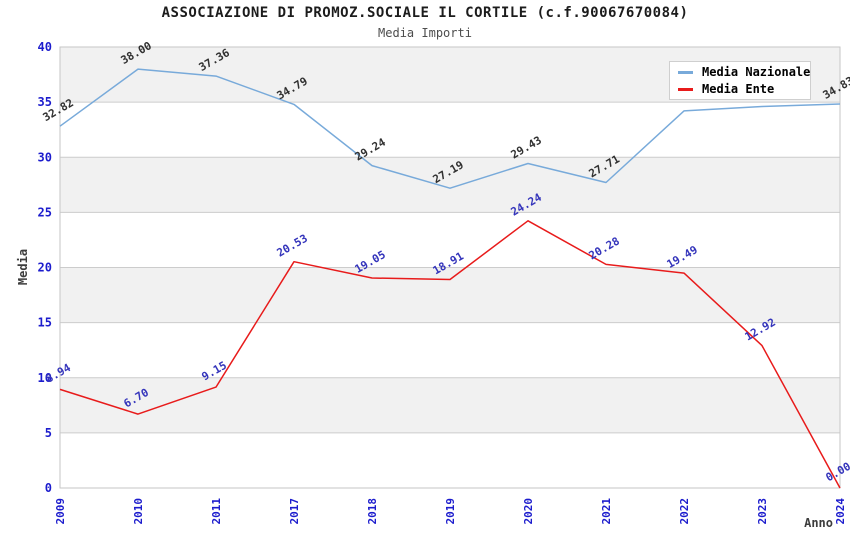 The image size is (850, 550). What do you see at coordinates (45, 378) in the screenshot?
I see `y-tick-label: 10` at bounding box center [45, 378].